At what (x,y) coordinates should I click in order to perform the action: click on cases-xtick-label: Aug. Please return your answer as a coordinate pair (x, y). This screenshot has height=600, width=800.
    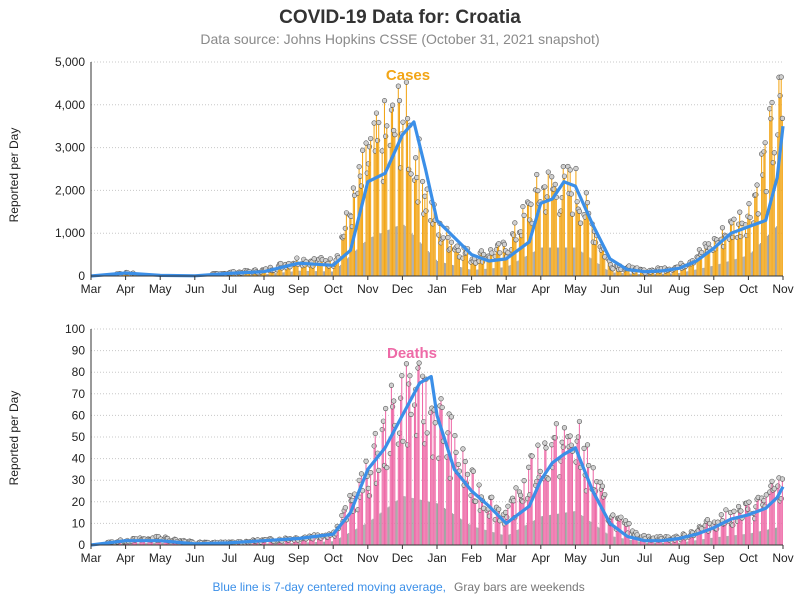
    Looking at the image, I should click on (263, 289).